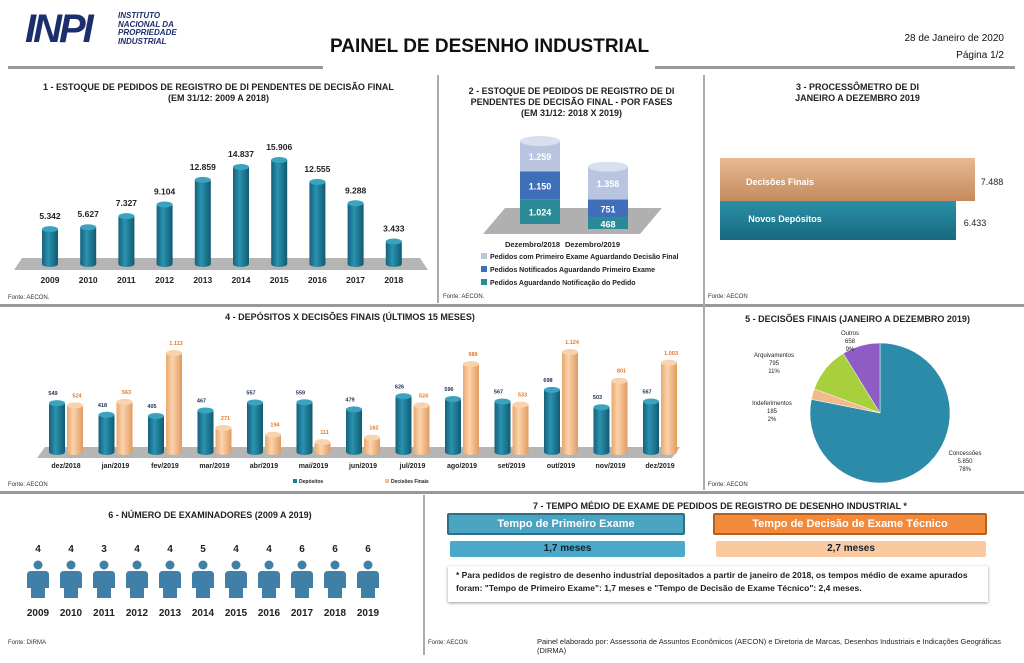 This screenshot has width=1024, height=663. I want to click on bar-label: Novos Depósitos, so click(785, 219).